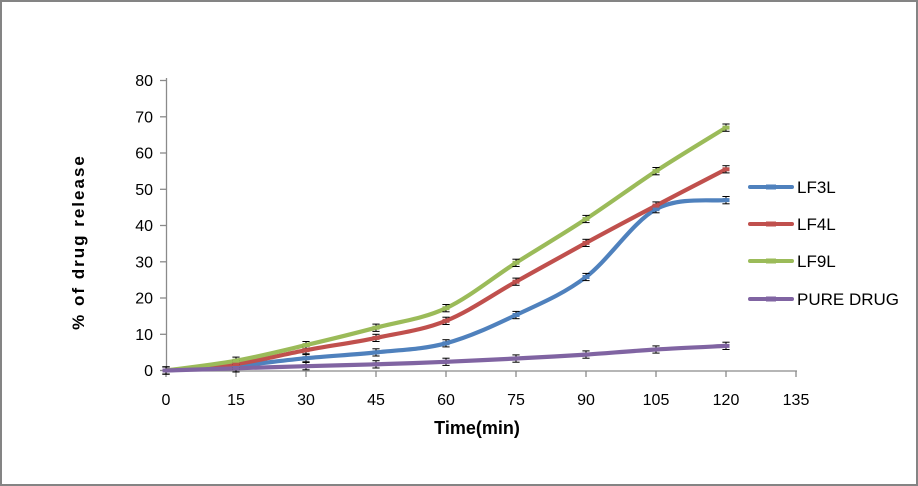 Image resolution: width=918 pixels, height=486 pixels. Describe the element at coordinates (144, 299) in the screenshot. I see `y-tick-label: 20` at that location.